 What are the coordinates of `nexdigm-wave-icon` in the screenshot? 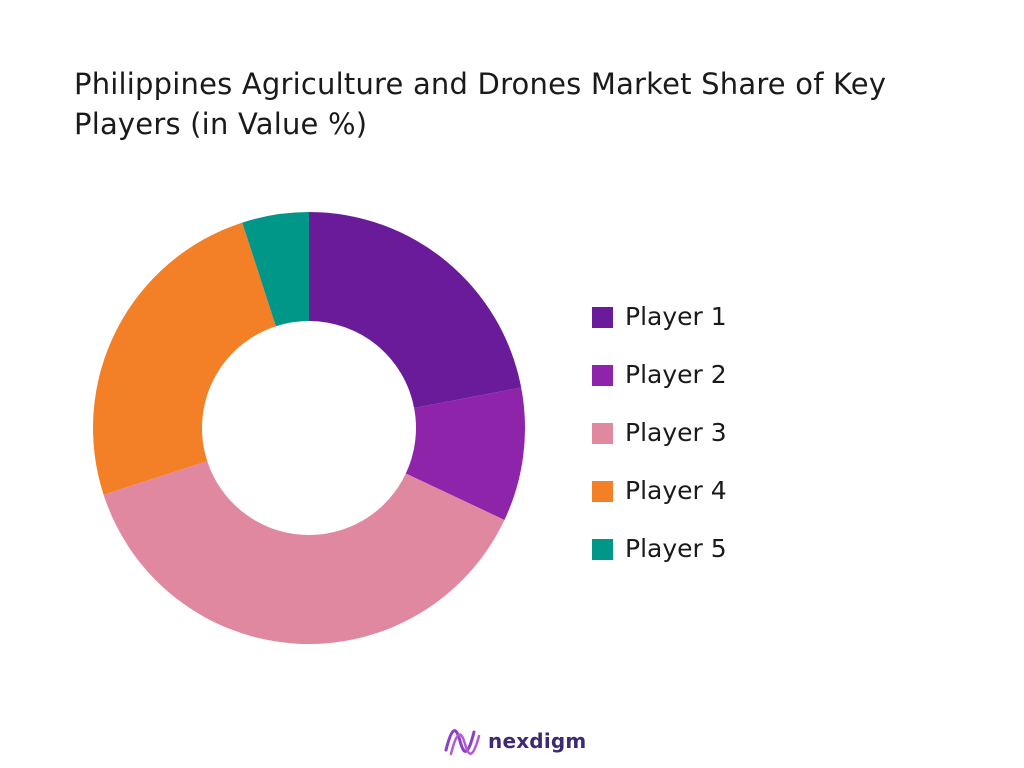 It's located at (462, 742).